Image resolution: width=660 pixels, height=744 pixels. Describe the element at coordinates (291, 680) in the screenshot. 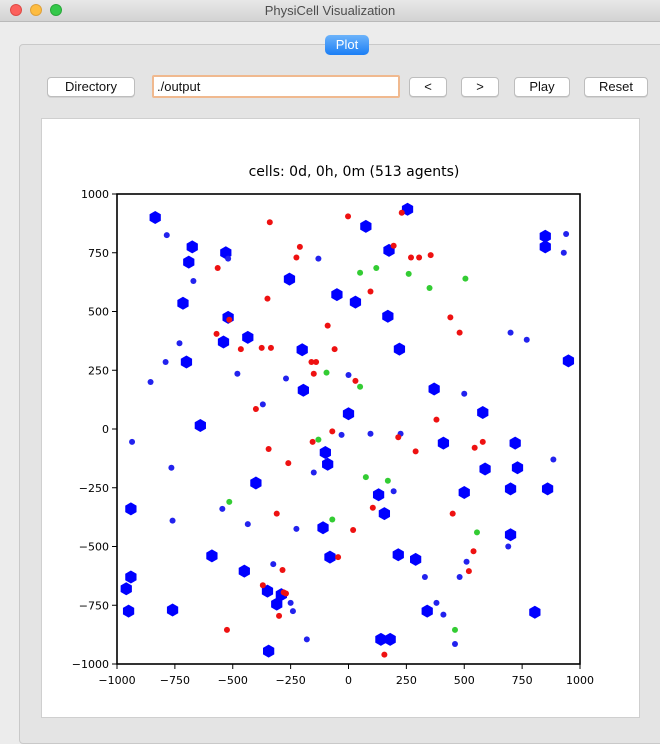

I see `x-tick-label: −250` at that location.